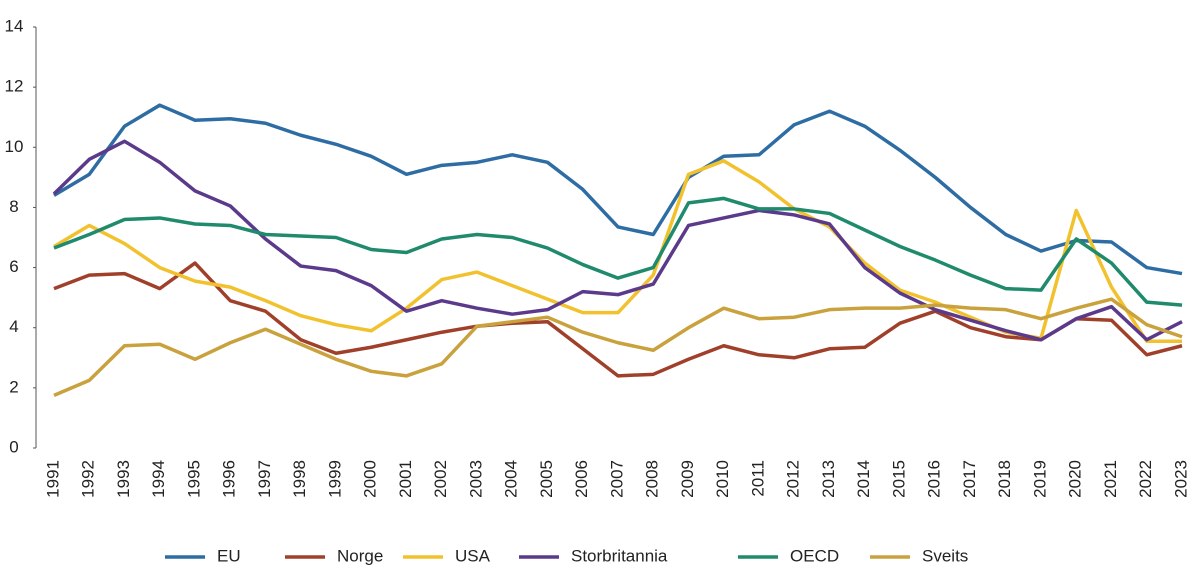 The image size is (1200, 585). I want to click on legend-label: Sveits, so click(945, 555).